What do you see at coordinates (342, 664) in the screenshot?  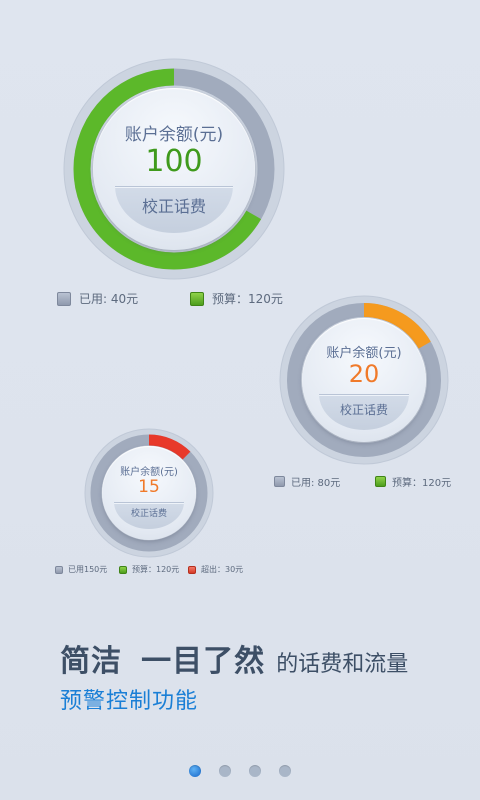 I see `headline-part3: 的话费和流量` at bounding box center [342, 664].